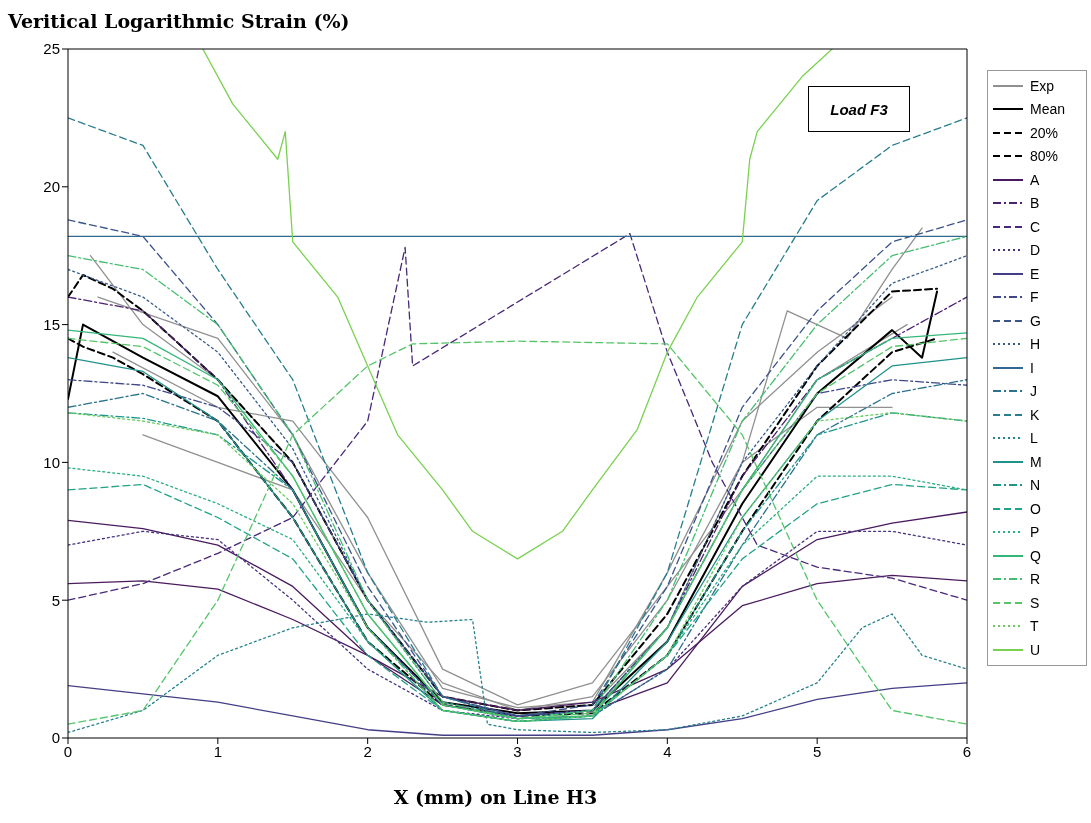 The width and height of the screenshot is (1091, 823). Describe the element at coordinates (495, 797) in the screenshot. I see `x-axis-title: X (mm) on Line H3` at that location.